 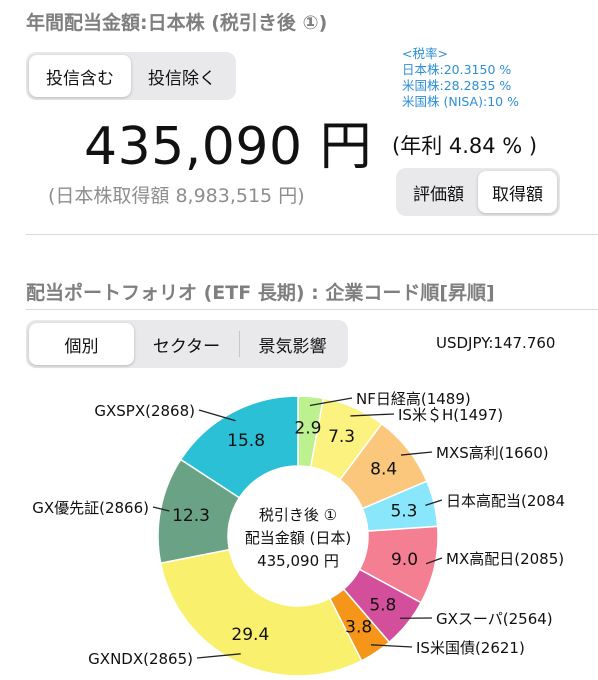 What do you see at coordinates (80, 76) in the screenshot?
I see `include-trusts-option: 投信含む` at bounding box center [80, 76].